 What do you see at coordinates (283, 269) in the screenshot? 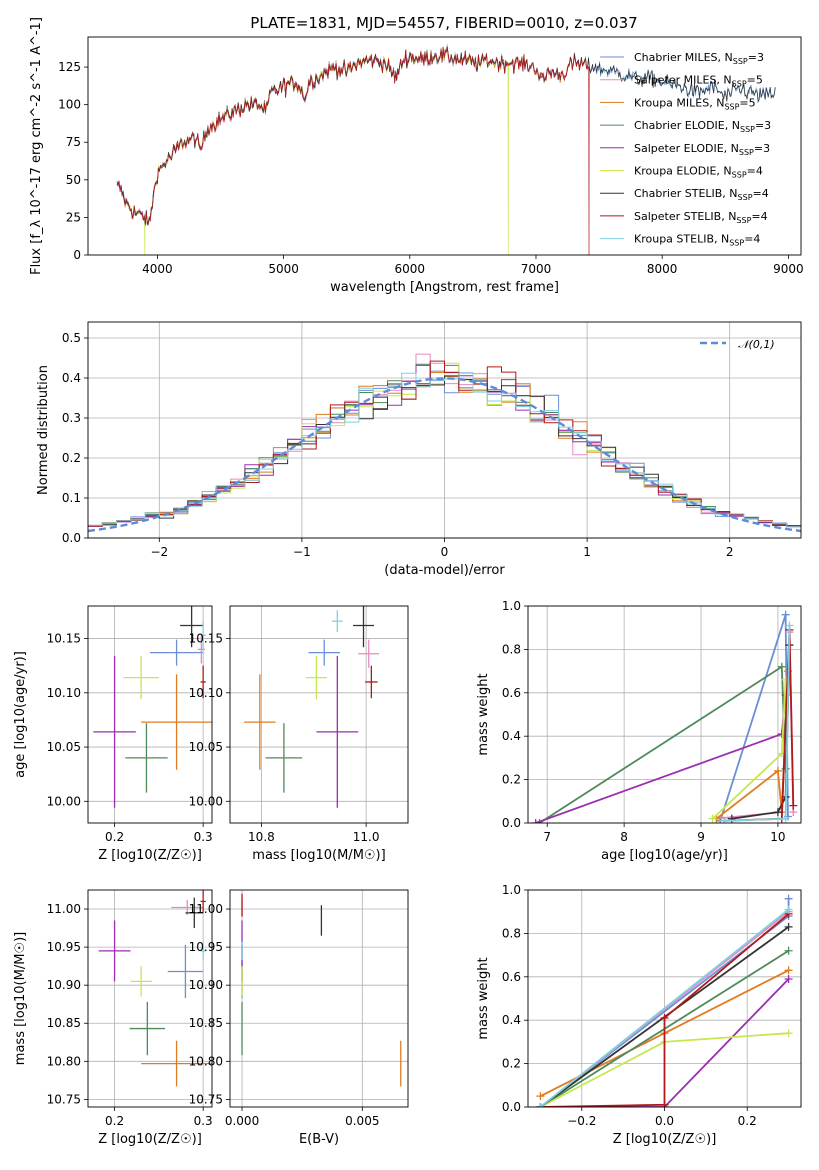
I see `x-tick-label: 5000` at bounding box center [283, 269].